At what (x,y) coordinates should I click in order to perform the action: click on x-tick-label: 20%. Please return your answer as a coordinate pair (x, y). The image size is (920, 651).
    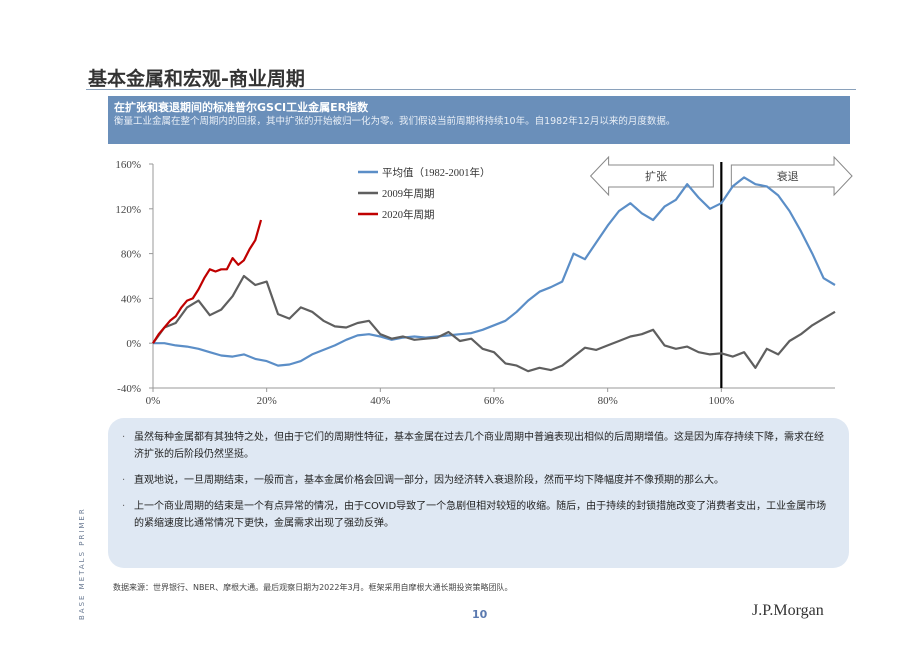
    Looking at the image, I should click on (267, 401).